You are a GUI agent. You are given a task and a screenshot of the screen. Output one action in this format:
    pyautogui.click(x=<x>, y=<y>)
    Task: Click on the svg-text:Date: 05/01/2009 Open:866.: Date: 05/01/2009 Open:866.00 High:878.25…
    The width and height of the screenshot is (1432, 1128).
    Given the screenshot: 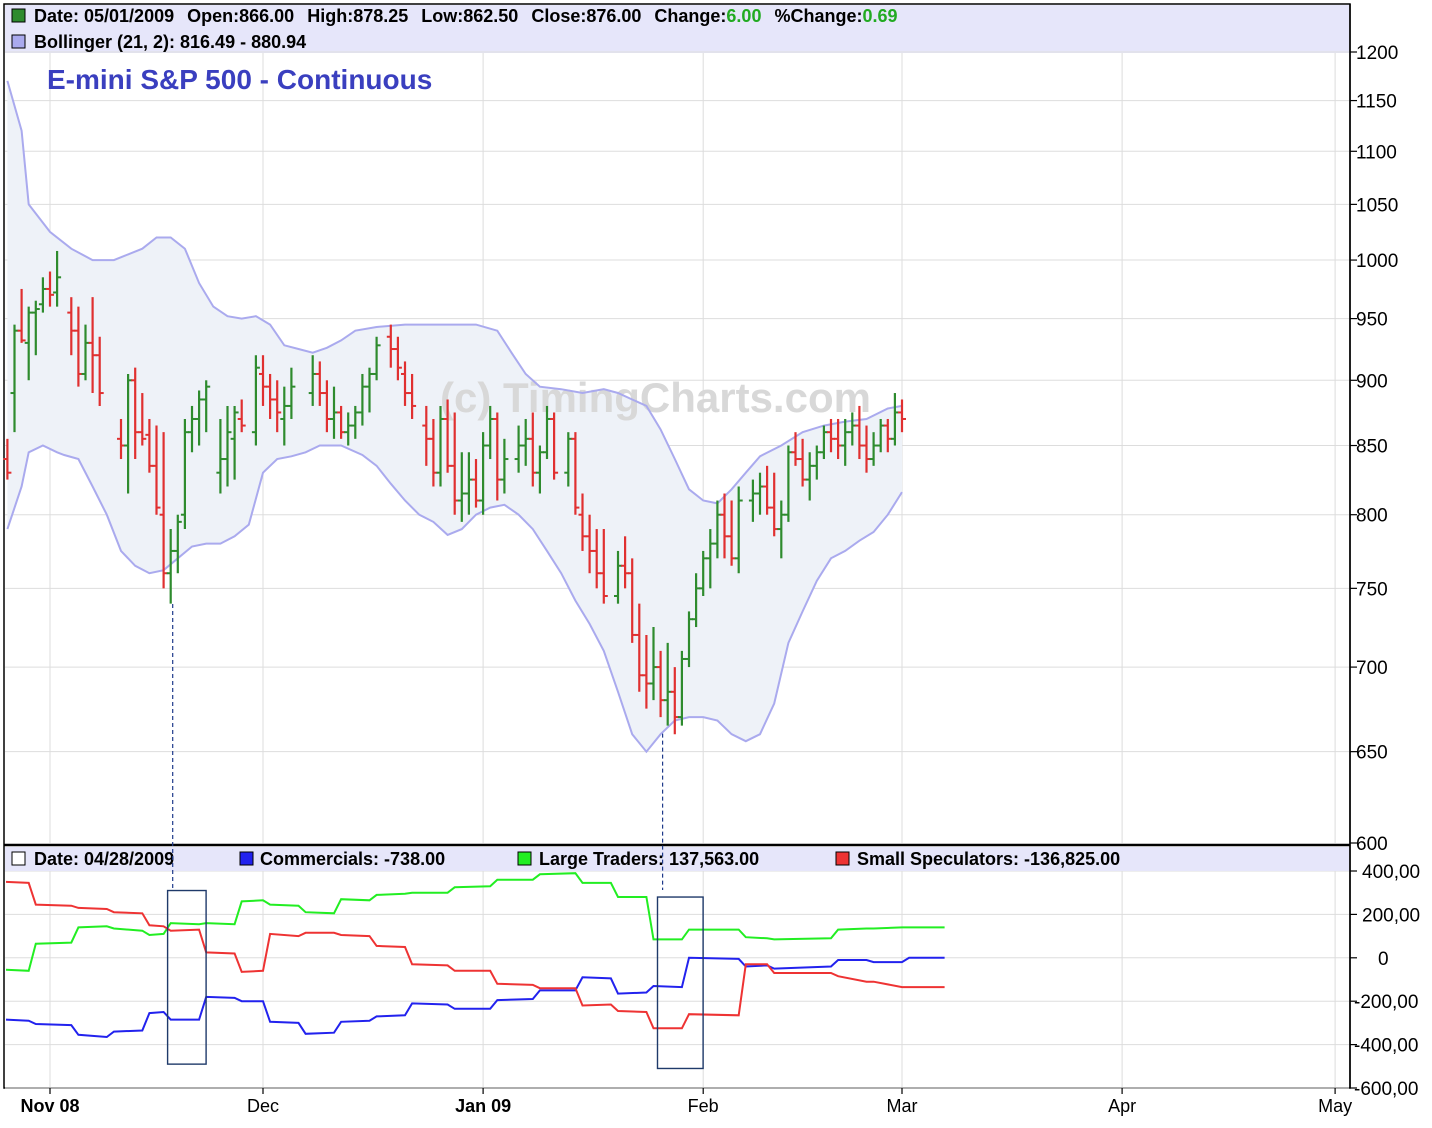 What is the action you would take?
    pyautogui.click(x=466, y=16)
    